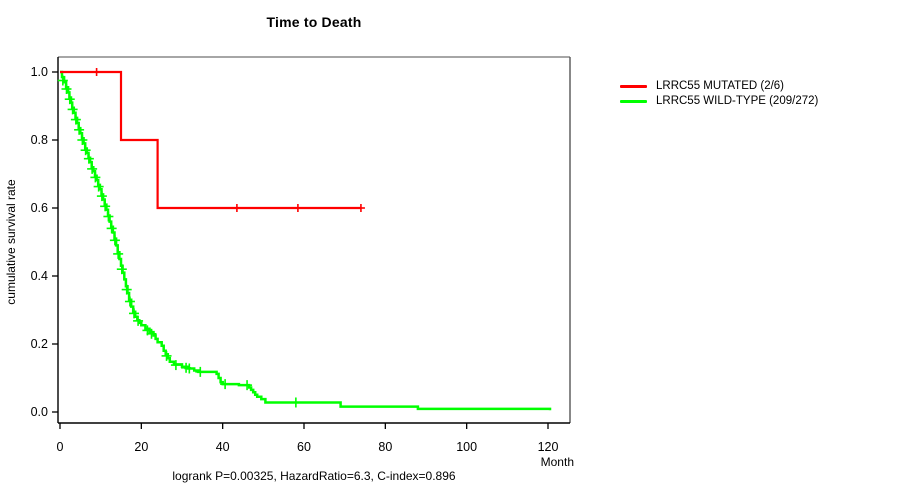  I want to click on chart-title: Time to Death, so click(314, 22).